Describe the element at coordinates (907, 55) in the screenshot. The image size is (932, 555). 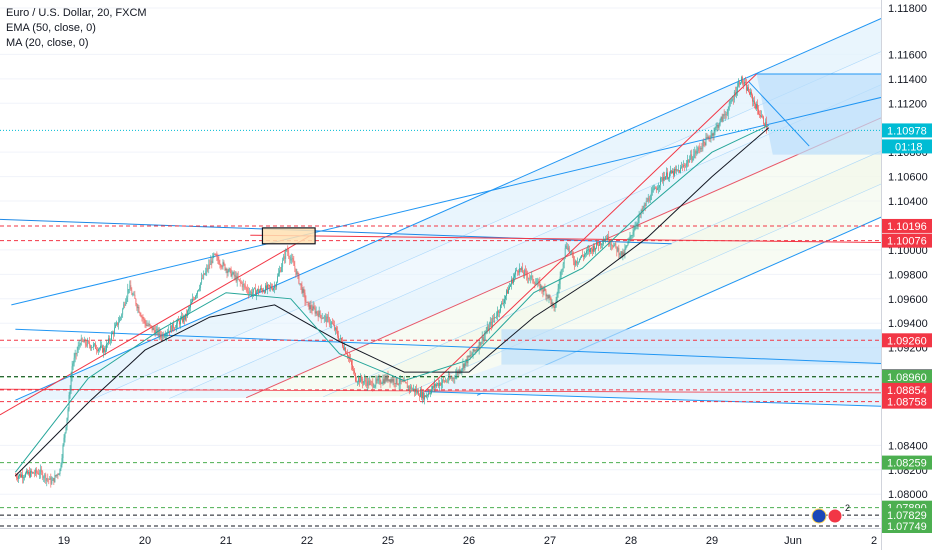
I see `y-tick-label: 1.11600` at that location.